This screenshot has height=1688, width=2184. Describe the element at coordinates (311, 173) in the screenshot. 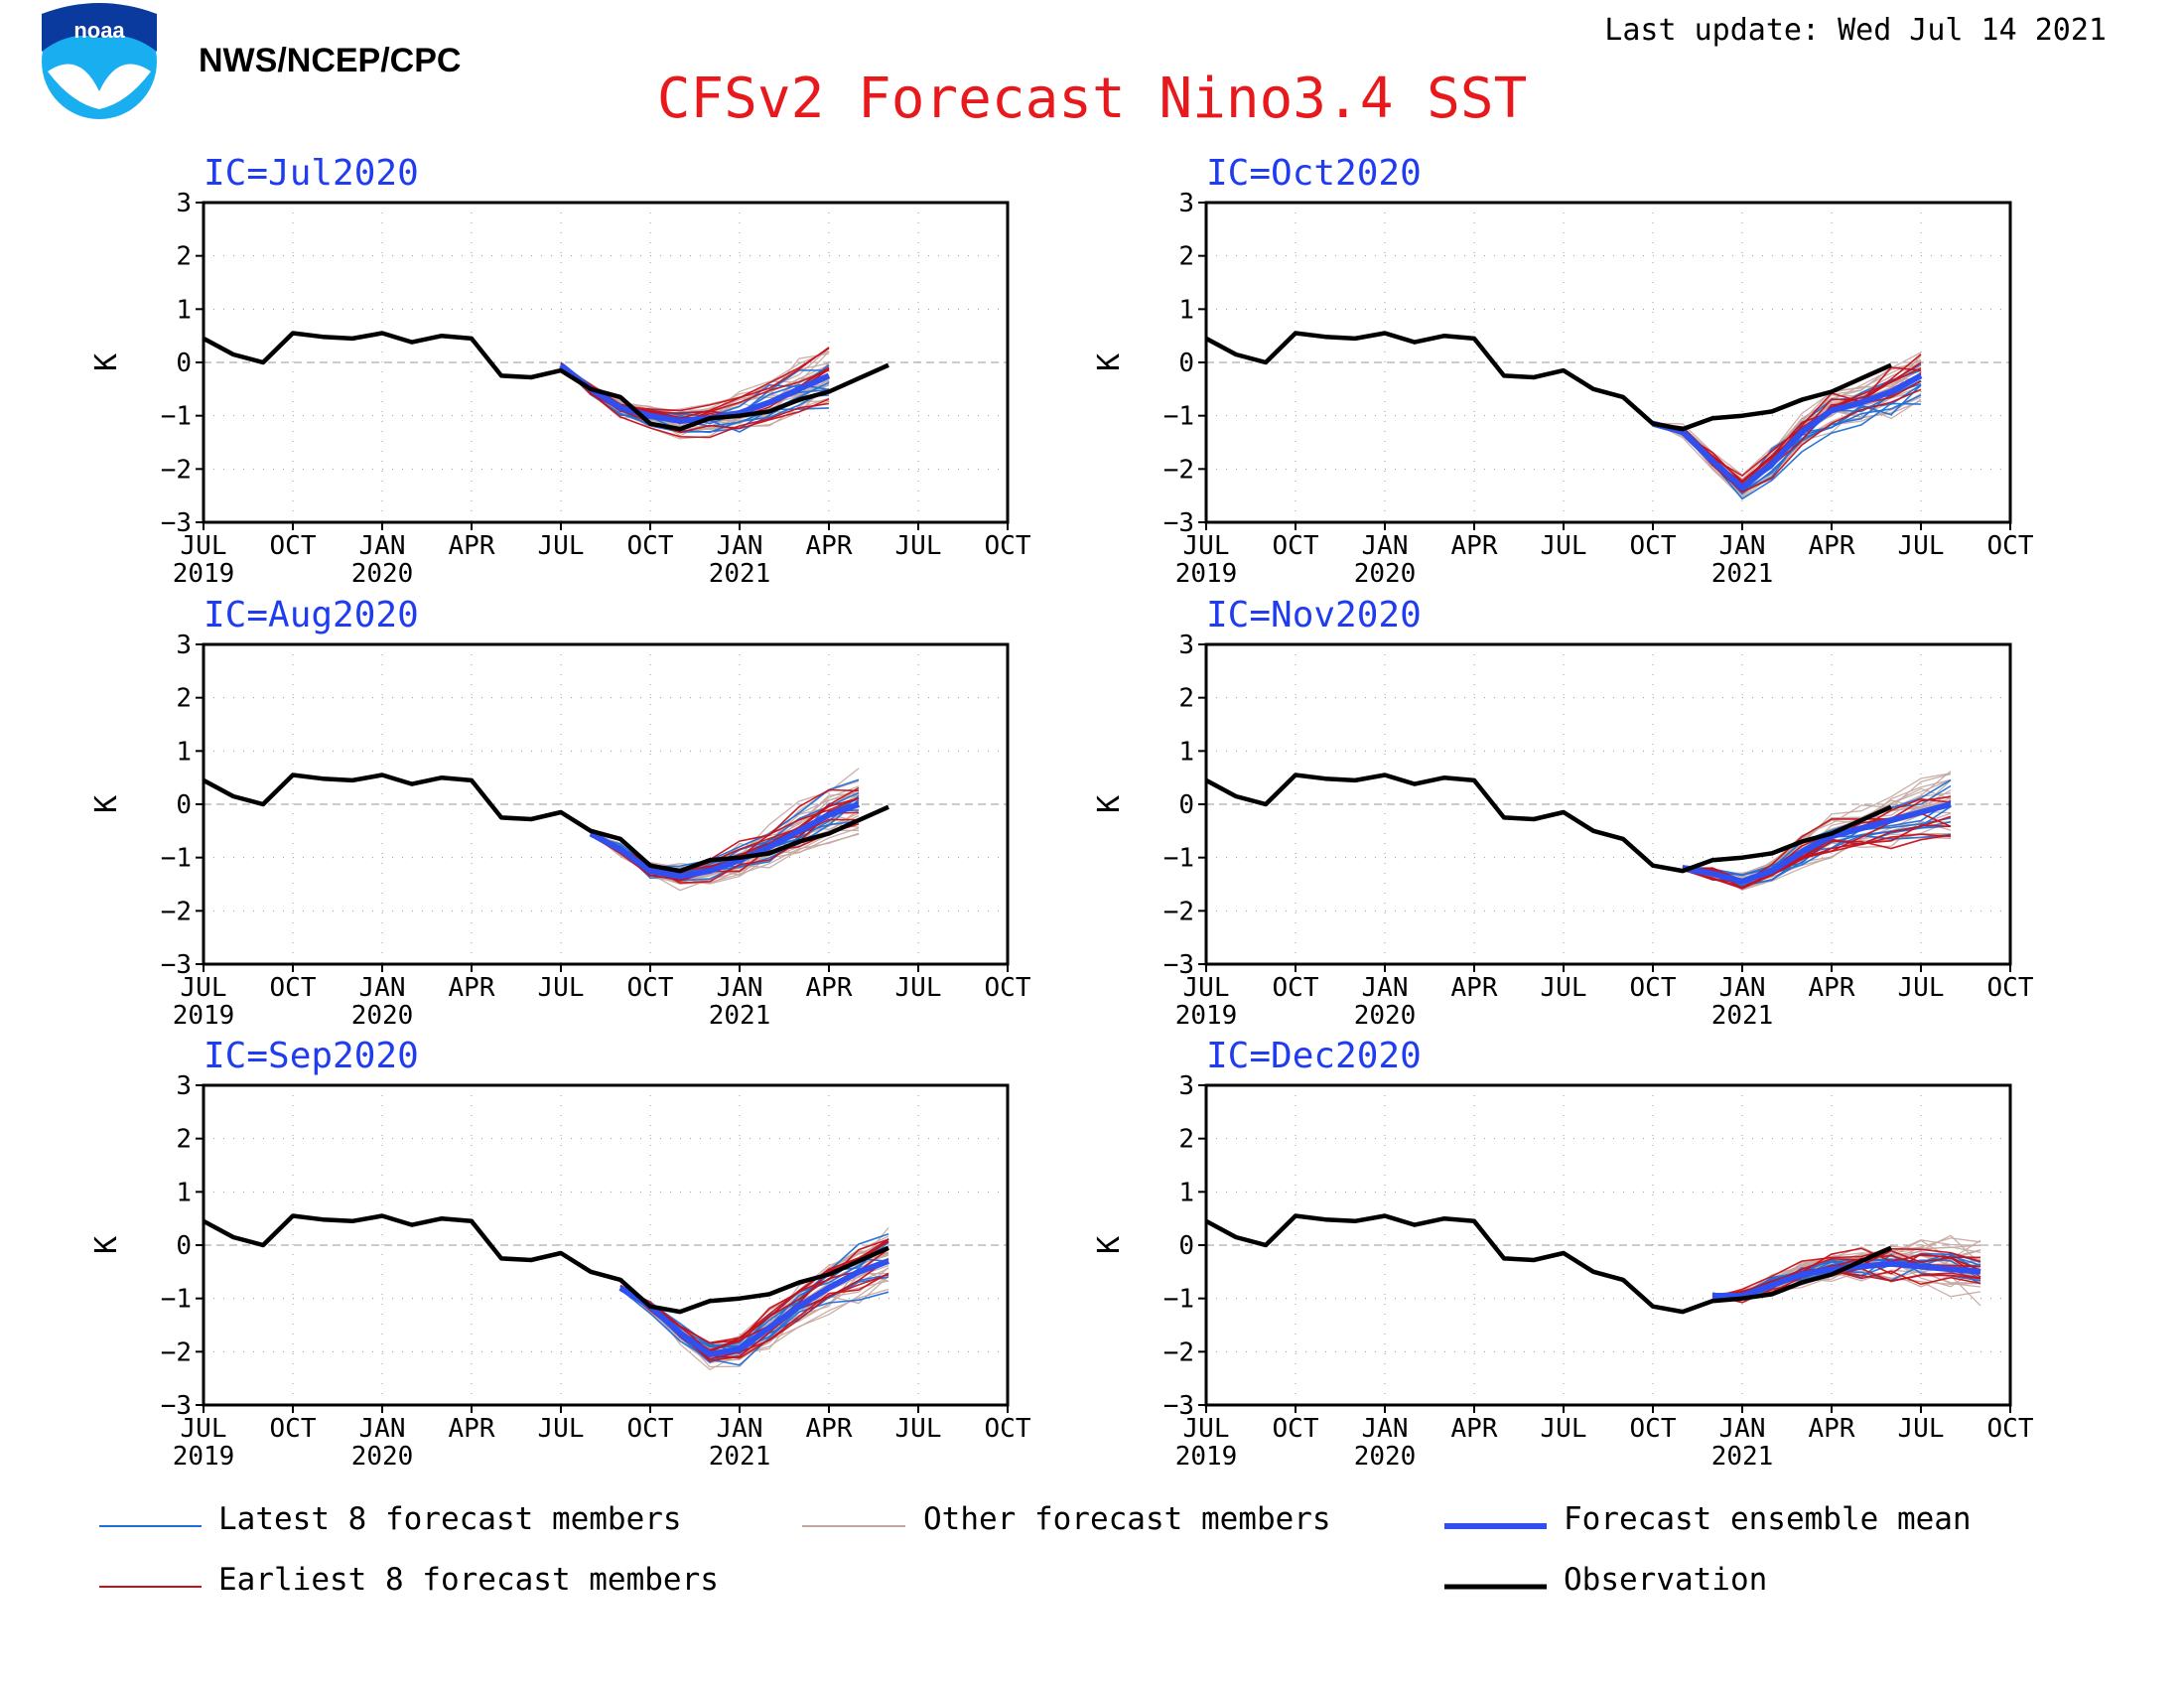

I see `panel-title: IC=Jul2020` at that location.